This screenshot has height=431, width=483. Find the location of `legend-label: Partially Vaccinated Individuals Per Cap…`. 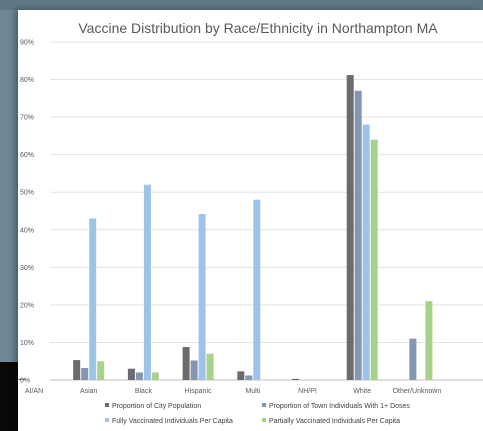

legend-label: Partially Vaccinated Individuals Per Cap… is located at coordinates (334, 421).